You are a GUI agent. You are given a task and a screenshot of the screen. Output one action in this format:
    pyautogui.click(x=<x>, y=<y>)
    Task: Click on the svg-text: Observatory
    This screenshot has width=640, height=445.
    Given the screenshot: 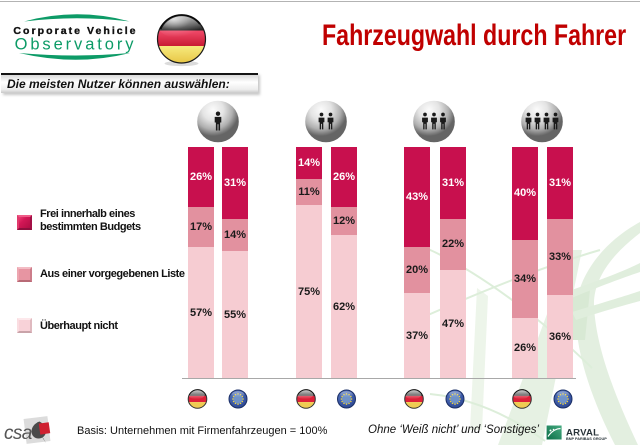 What is the action you would take?
    pyautogui.click(x=76, y=45)
    